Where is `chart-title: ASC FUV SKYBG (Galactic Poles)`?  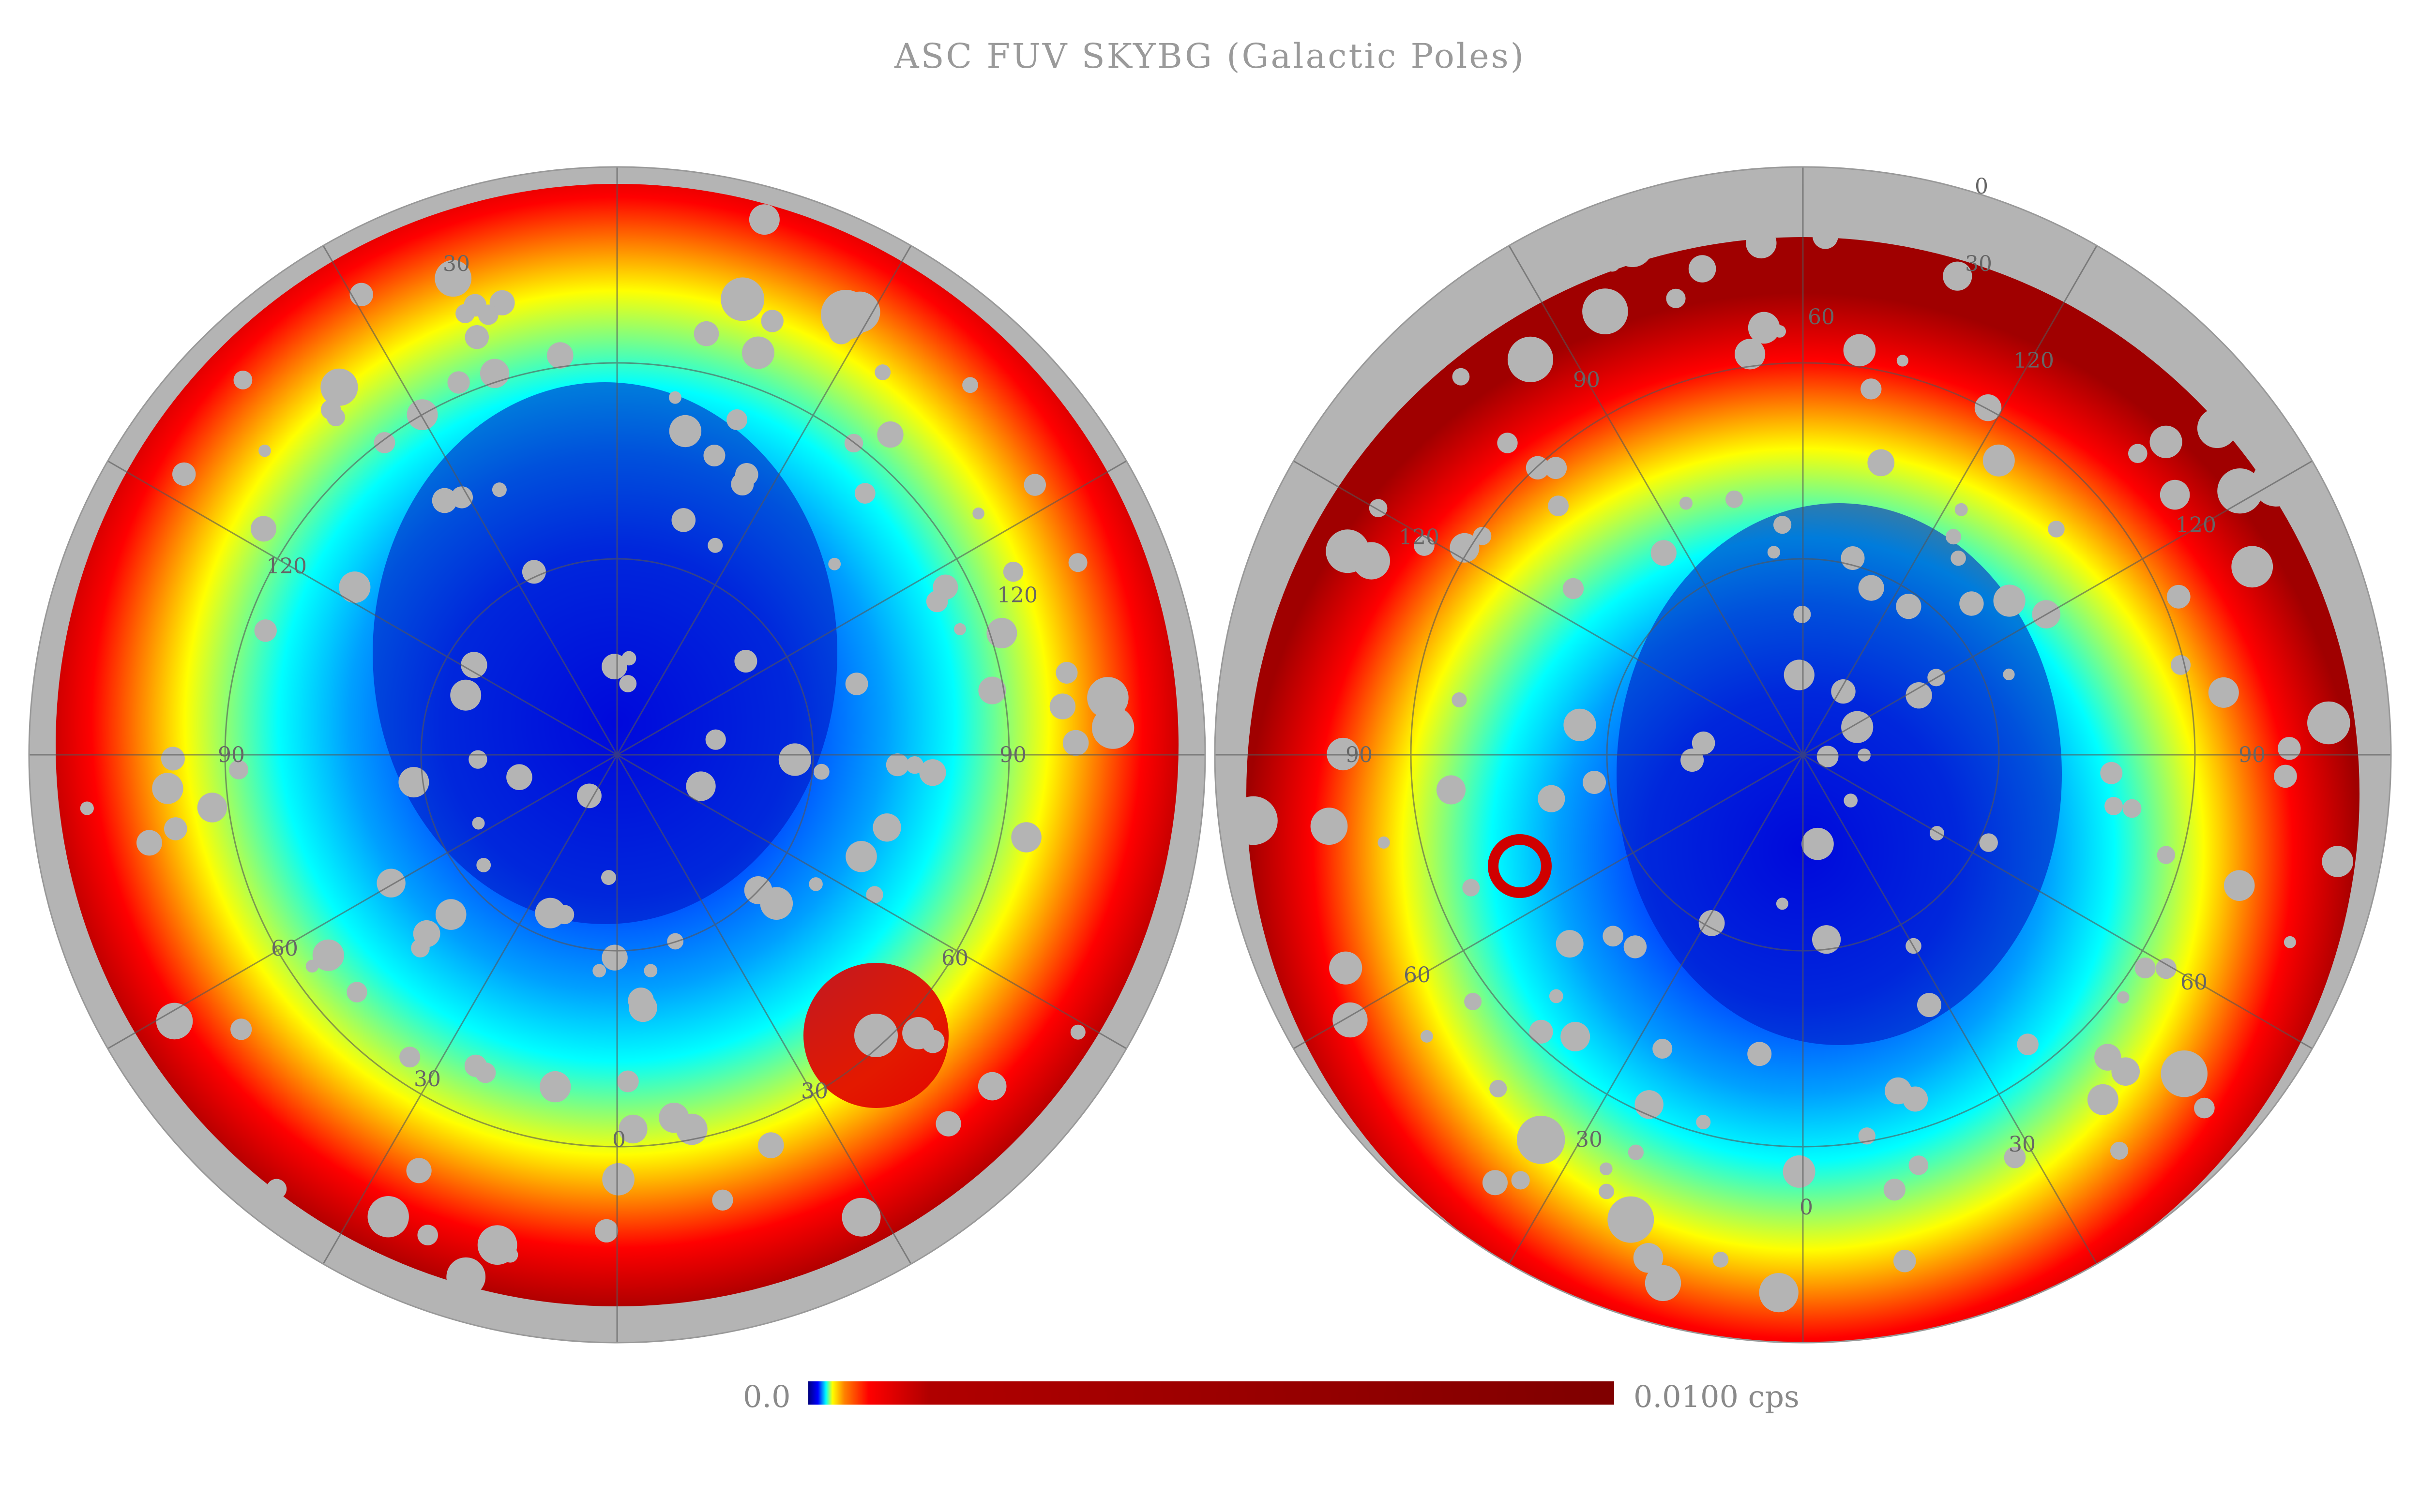
chart-title: ASC FUV SKYBG (Galactic Poles) is located at coordinates (1210, 56).